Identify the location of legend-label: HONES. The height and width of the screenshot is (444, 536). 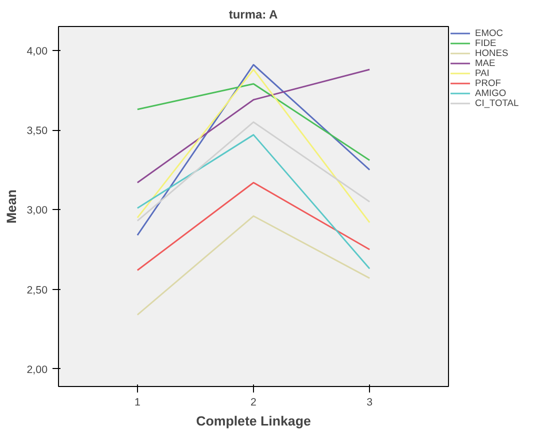
(491, 53).